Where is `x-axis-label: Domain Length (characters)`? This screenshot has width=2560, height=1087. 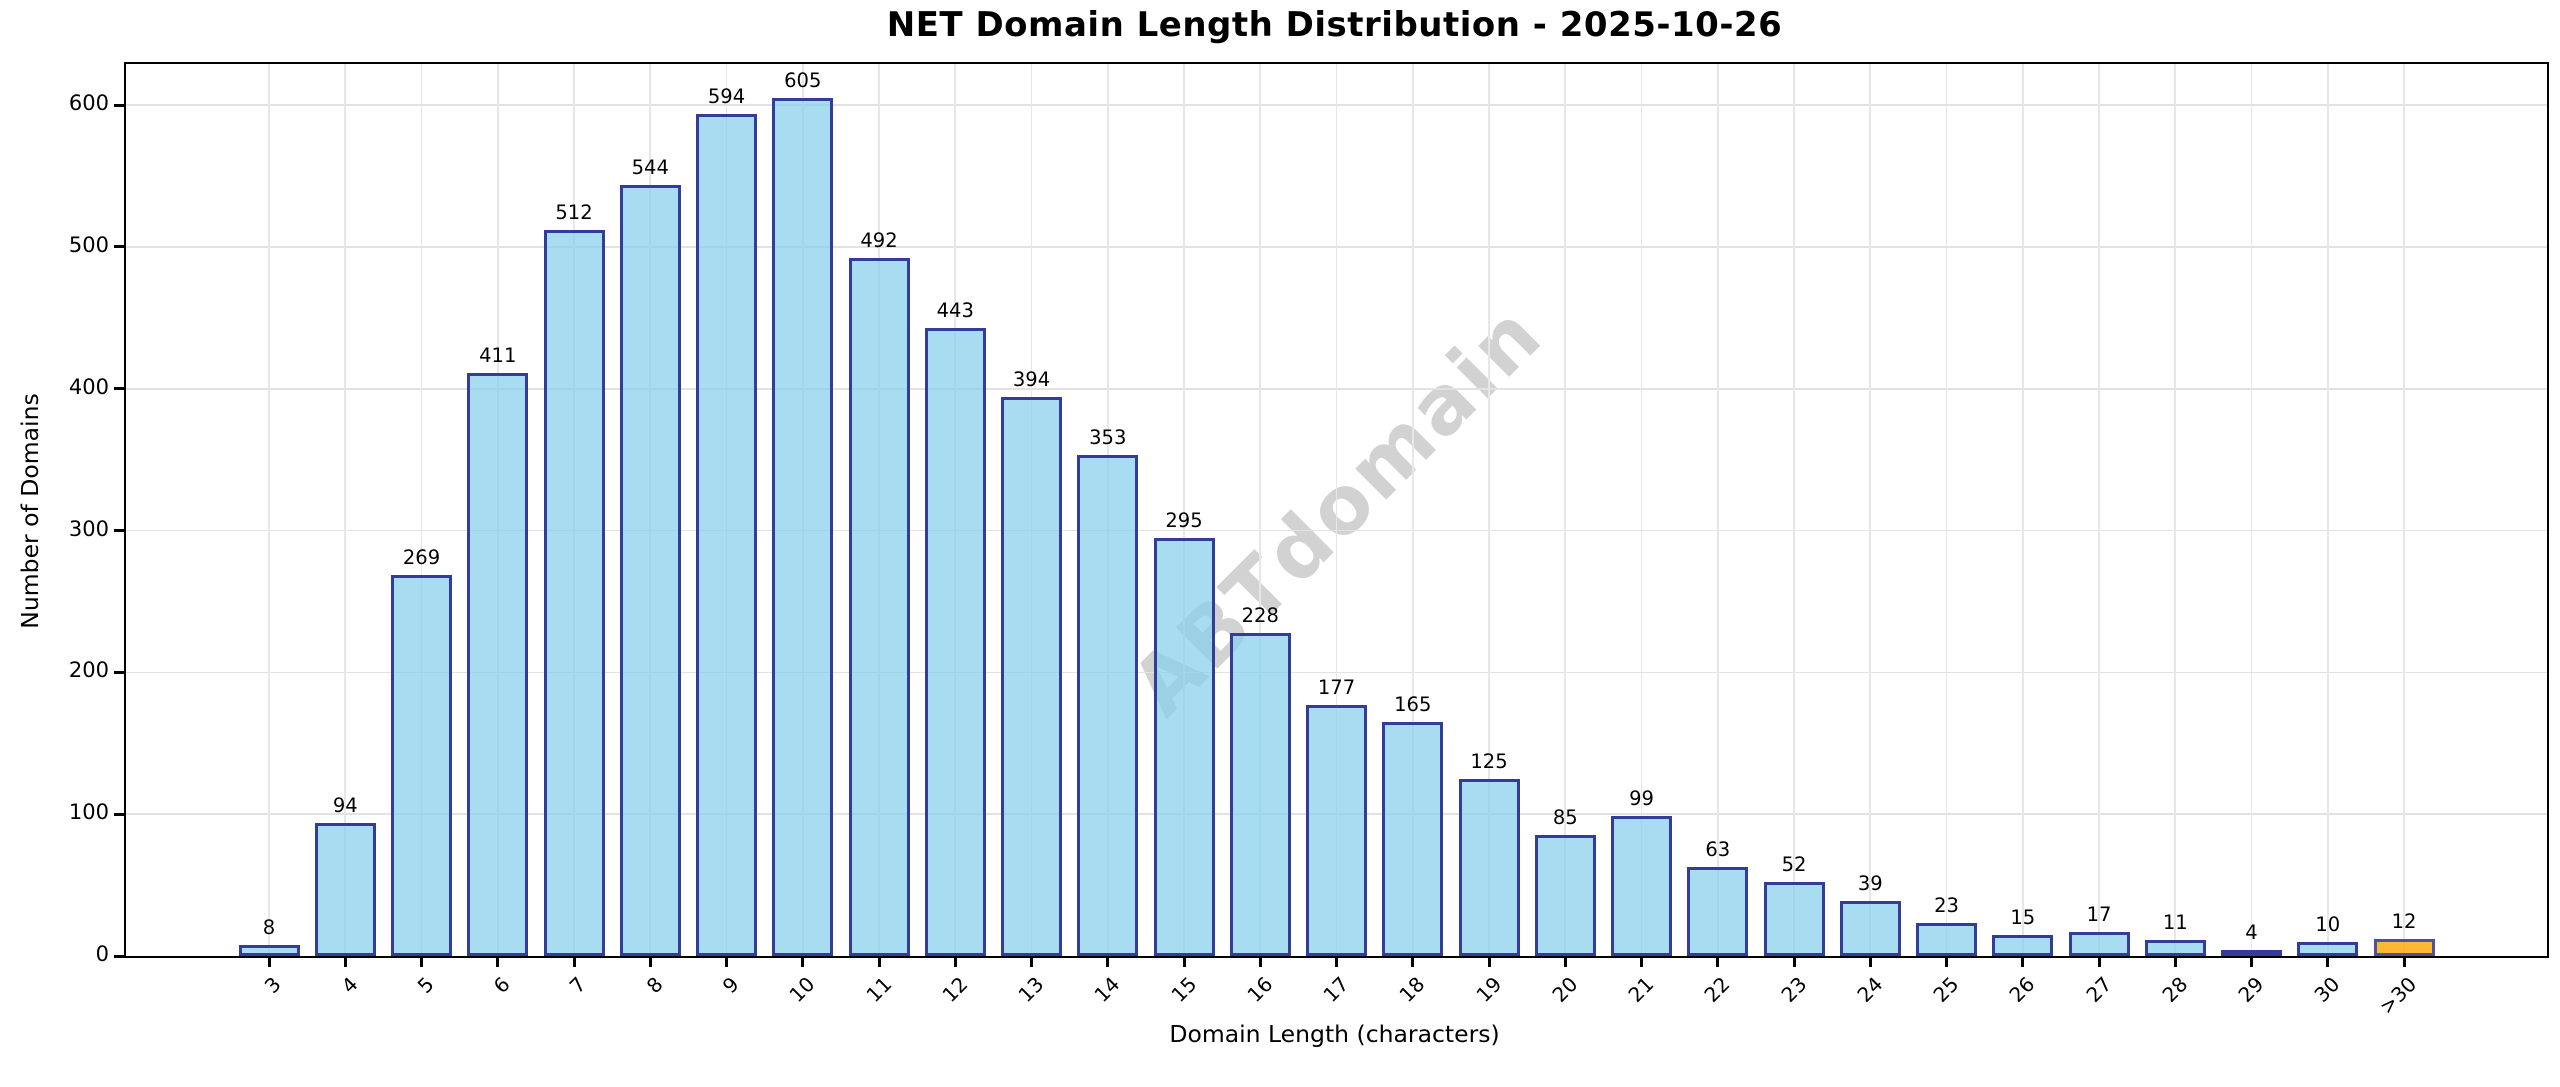
x-axis-label: Domain Length (characters) is located at coordinates (1334, 1034).